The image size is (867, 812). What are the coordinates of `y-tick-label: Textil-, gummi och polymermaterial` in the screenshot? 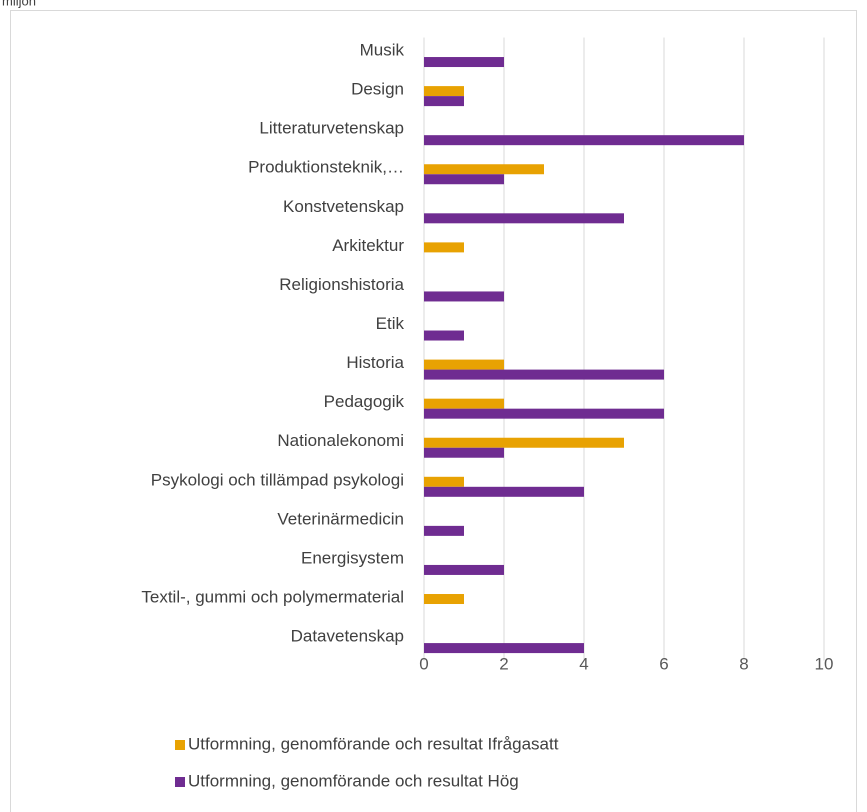 It's located at (272, 596).